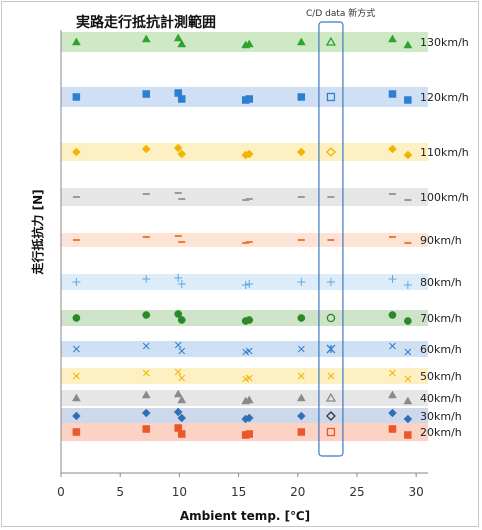 This screenshot has height=530, width=482. What do you see at coordinates (441, 376) in the screenshot?
I see `speed-label-50km-h: 50km/h` at bounding box center [441, 376].